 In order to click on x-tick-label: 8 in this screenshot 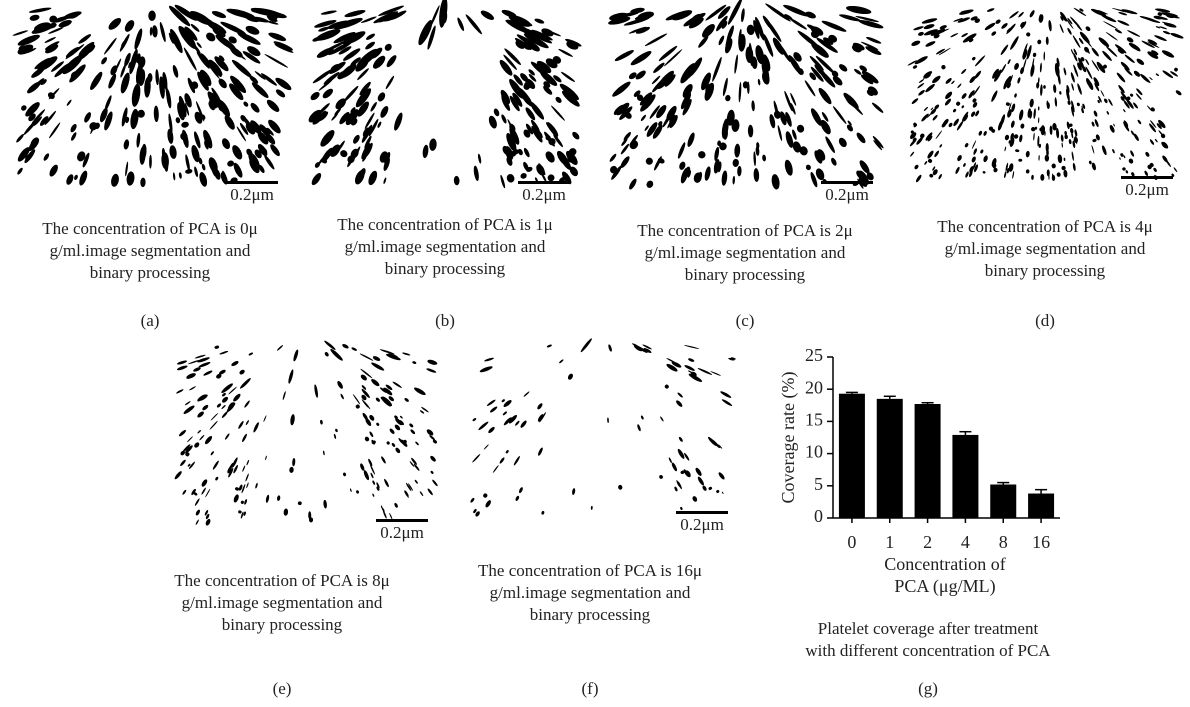, I will do `click(1003, 542)`.